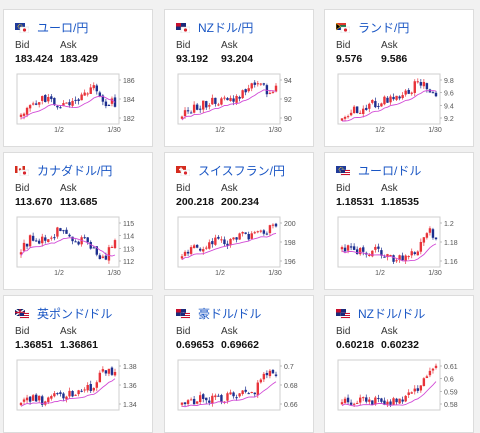  I want to click on card-title-label: ランド/円, so click(384, 28).